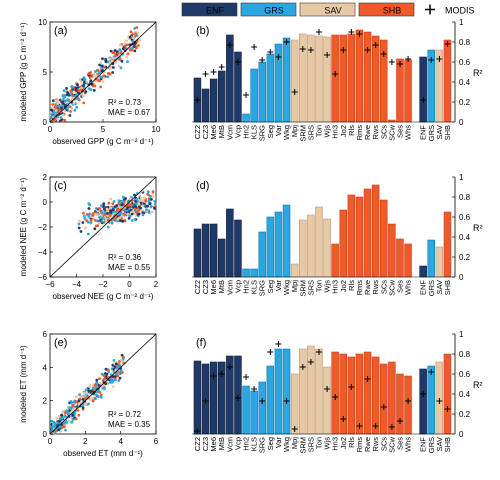 The width and height of the screenshot is (500, 480). What do you see at coordinates (103, 129) in the screenshot?
I see `x-tick-label: 5` at bounding box center [103, 129].